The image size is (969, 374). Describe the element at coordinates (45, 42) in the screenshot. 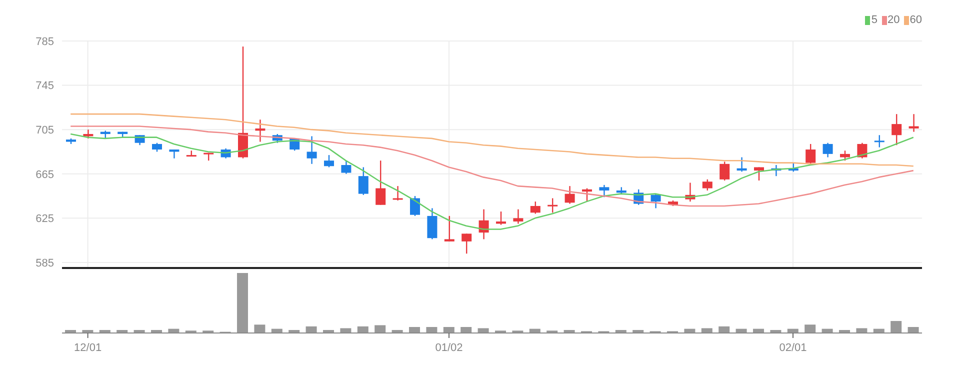

I see `y-tick-label: 785` at that location.